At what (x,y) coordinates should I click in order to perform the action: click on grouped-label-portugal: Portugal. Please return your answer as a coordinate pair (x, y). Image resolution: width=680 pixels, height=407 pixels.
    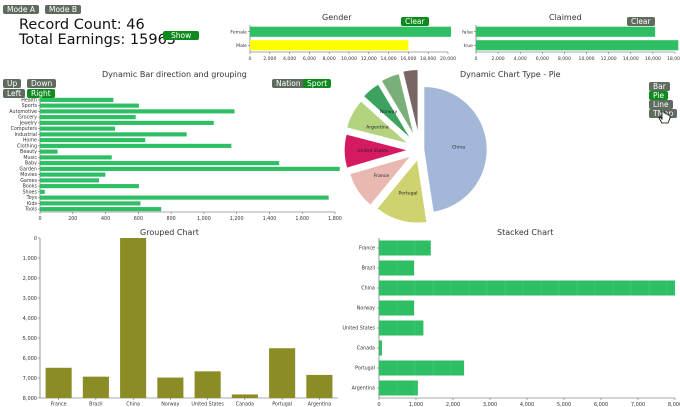
    Looking at the image, I should click on (282, 404).